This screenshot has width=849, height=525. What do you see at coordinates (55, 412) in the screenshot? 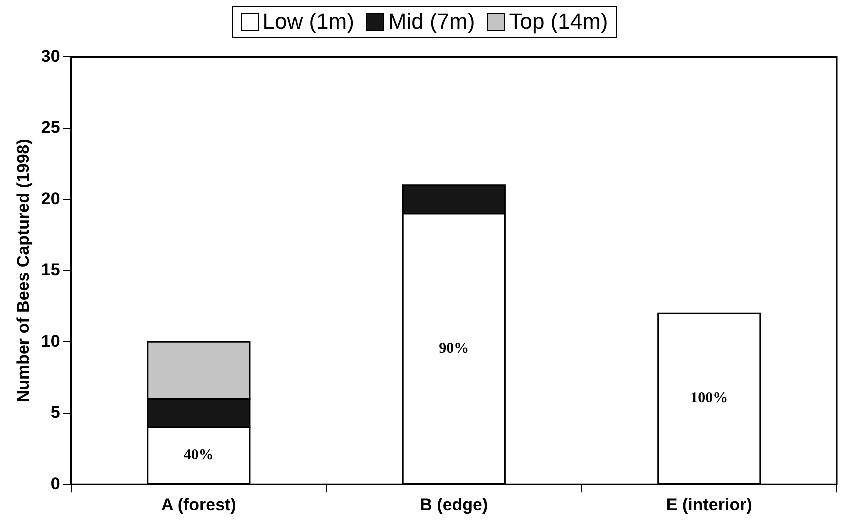
I see `y-tick-label: 5` at bounding box center [55, 412].